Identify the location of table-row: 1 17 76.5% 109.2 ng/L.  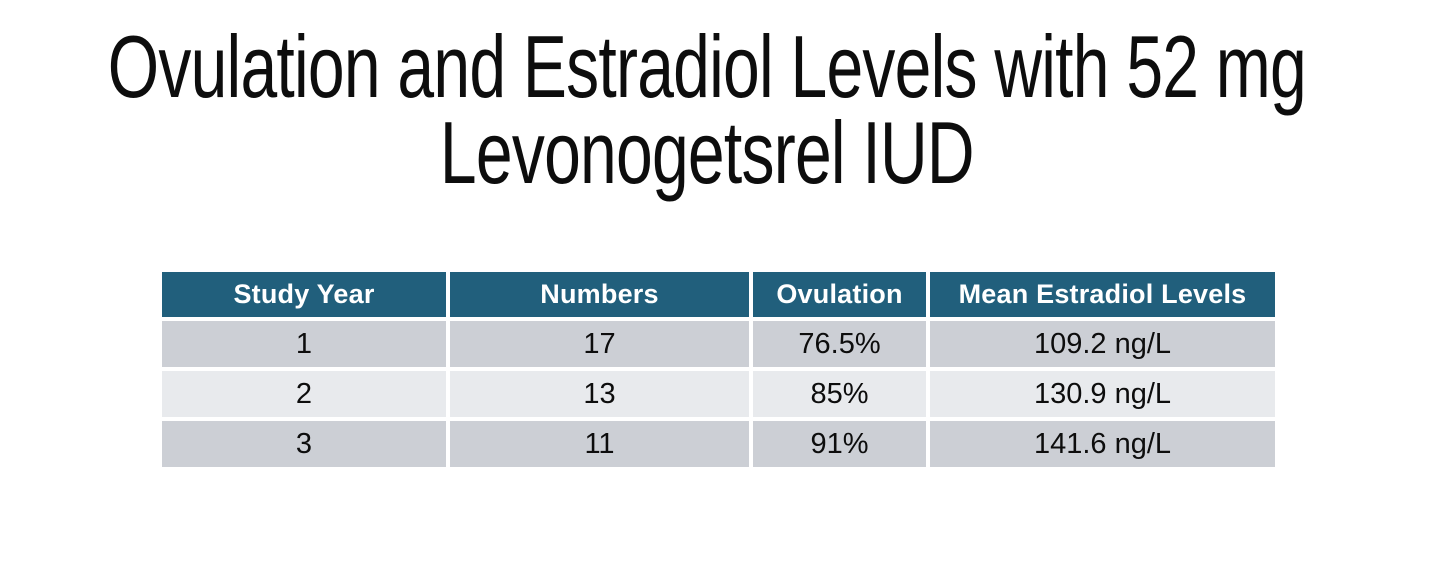
(718, 344).